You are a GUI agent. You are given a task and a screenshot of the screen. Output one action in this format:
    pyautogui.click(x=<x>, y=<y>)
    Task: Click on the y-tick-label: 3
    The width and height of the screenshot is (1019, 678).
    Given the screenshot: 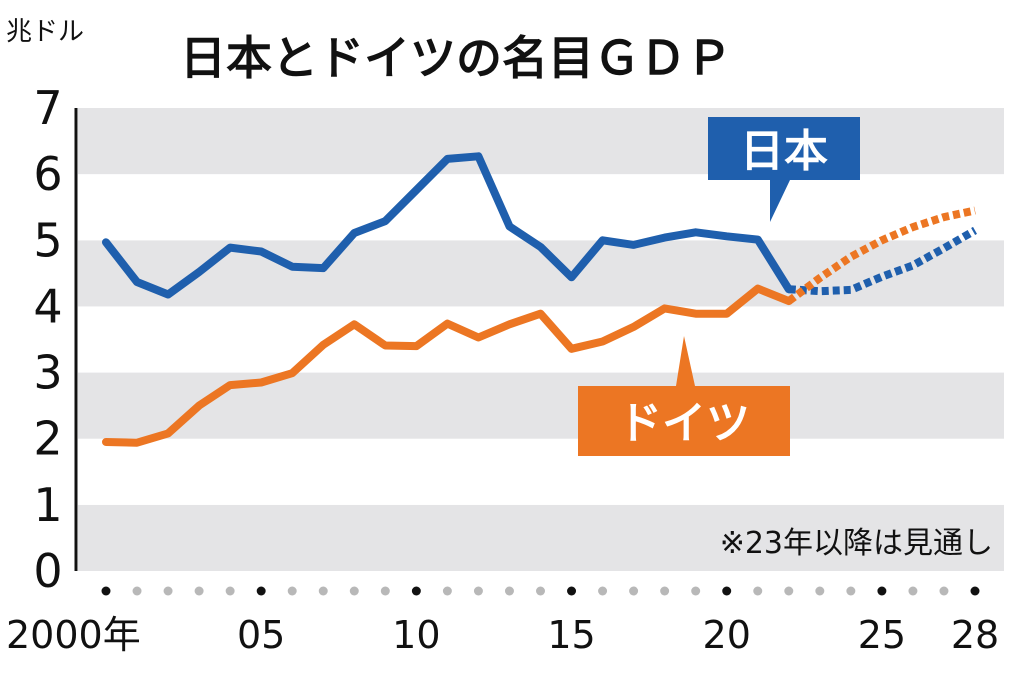 What is the action you would take?
    pyautogui.click(x=47, y=373)
    